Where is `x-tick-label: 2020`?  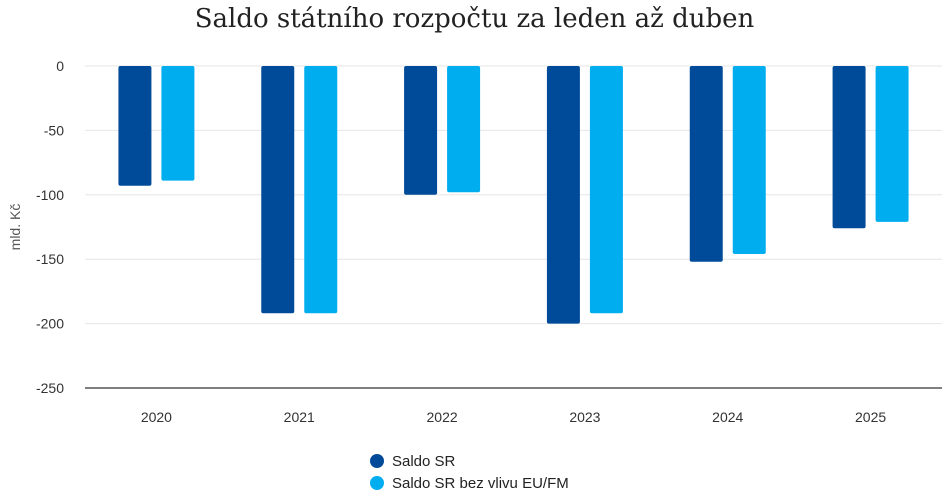 x-tick-label: 2020 is located at coordinates (156, 417).